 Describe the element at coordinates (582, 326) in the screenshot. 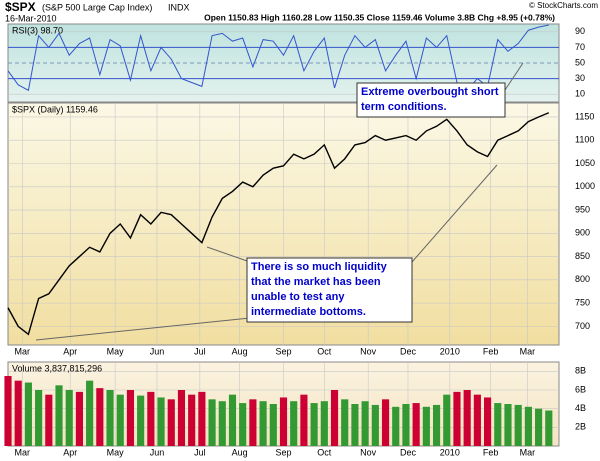

I see `y-tick-label: 700` at that location.